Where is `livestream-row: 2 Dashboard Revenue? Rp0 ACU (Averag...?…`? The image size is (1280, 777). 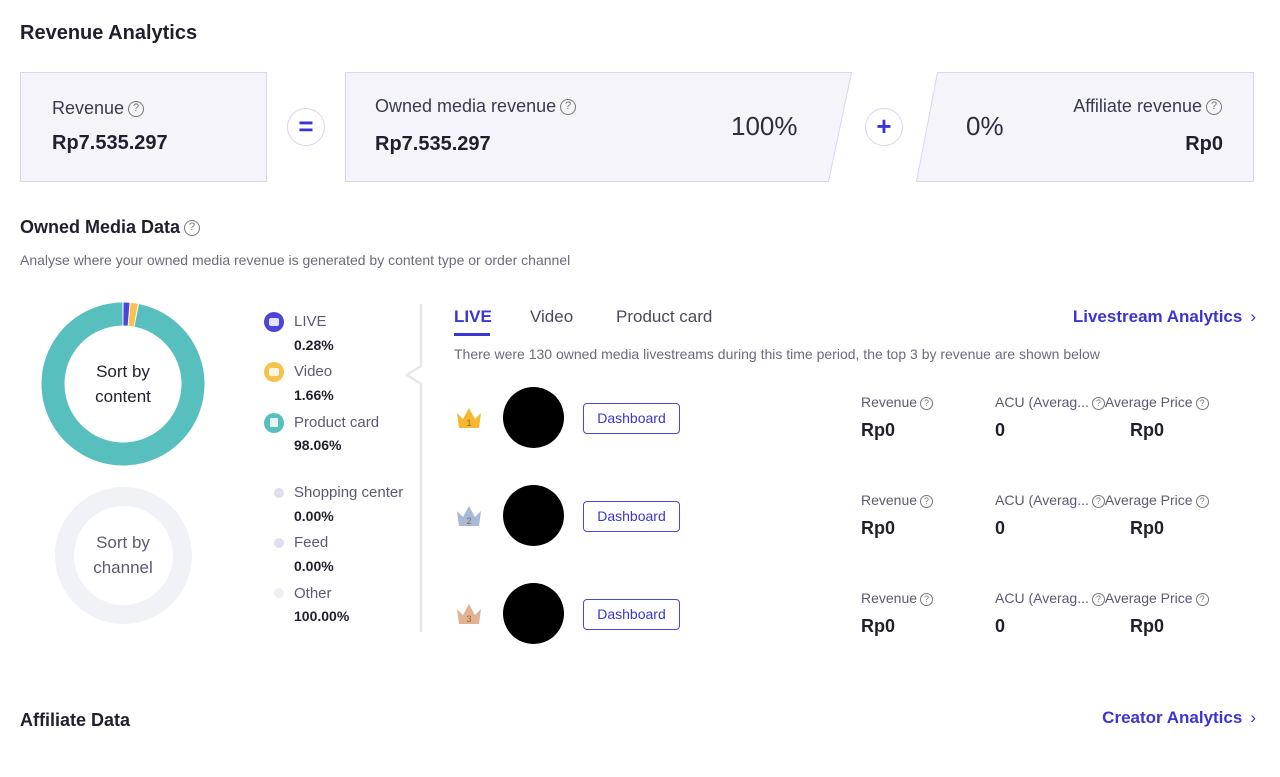 livestream-row: 2 Dashboard Revenue? Rp0 ACU (Averag...?… is located at coordinates (850, 516).